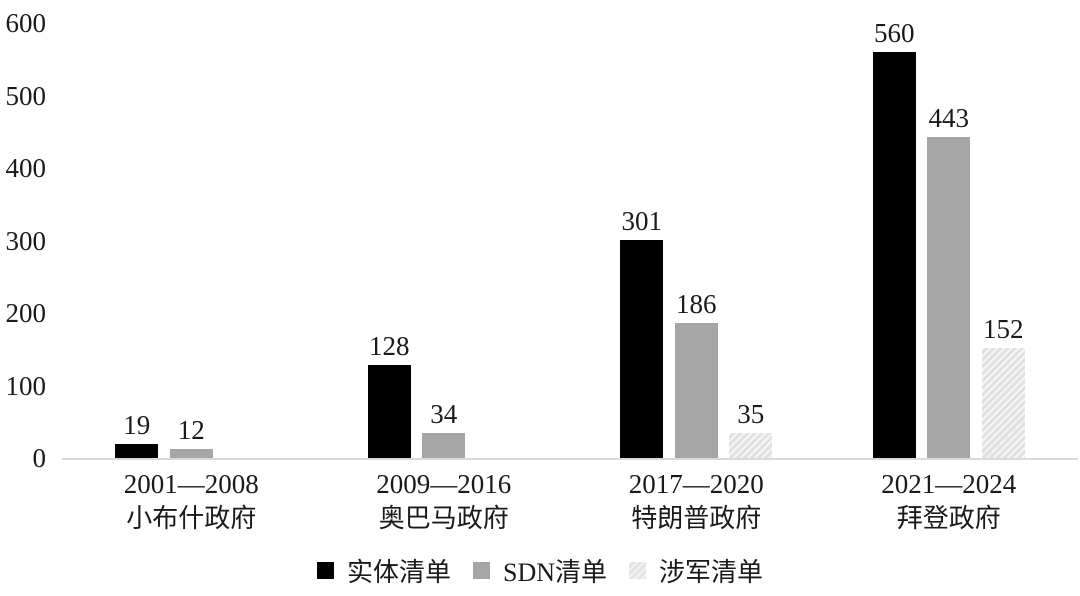 The width and height of the screenshot is (1080, 596). Describe the element at coordinates (948, 518) in the screenshot. I see `category-sublabel: 拜登政府` at that location.